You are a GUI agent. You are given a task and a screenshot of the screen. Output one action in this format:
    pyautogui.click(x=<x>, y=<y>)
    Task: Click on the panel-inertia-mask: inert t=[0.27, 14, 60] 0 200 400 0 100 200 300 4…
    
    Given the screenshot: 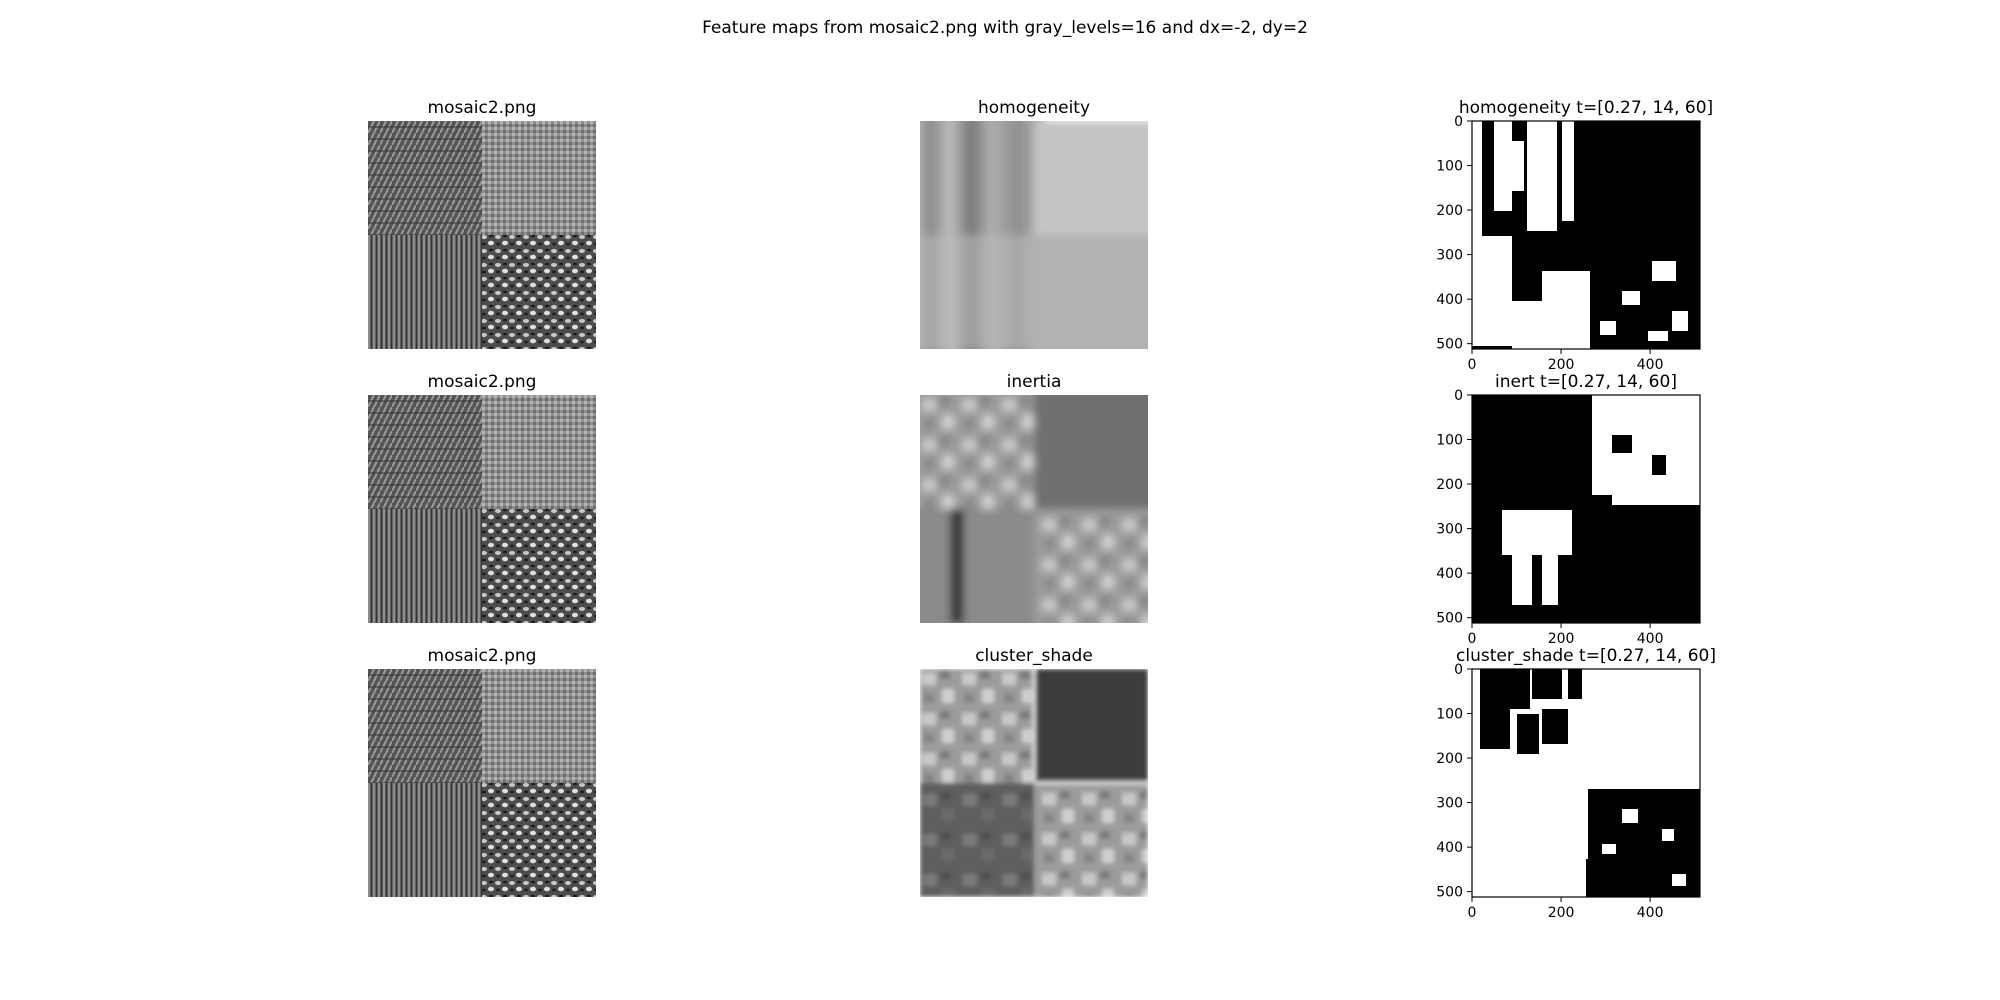 What is the action you would take?
    pyautogui.click(x=1568, y=509)
    